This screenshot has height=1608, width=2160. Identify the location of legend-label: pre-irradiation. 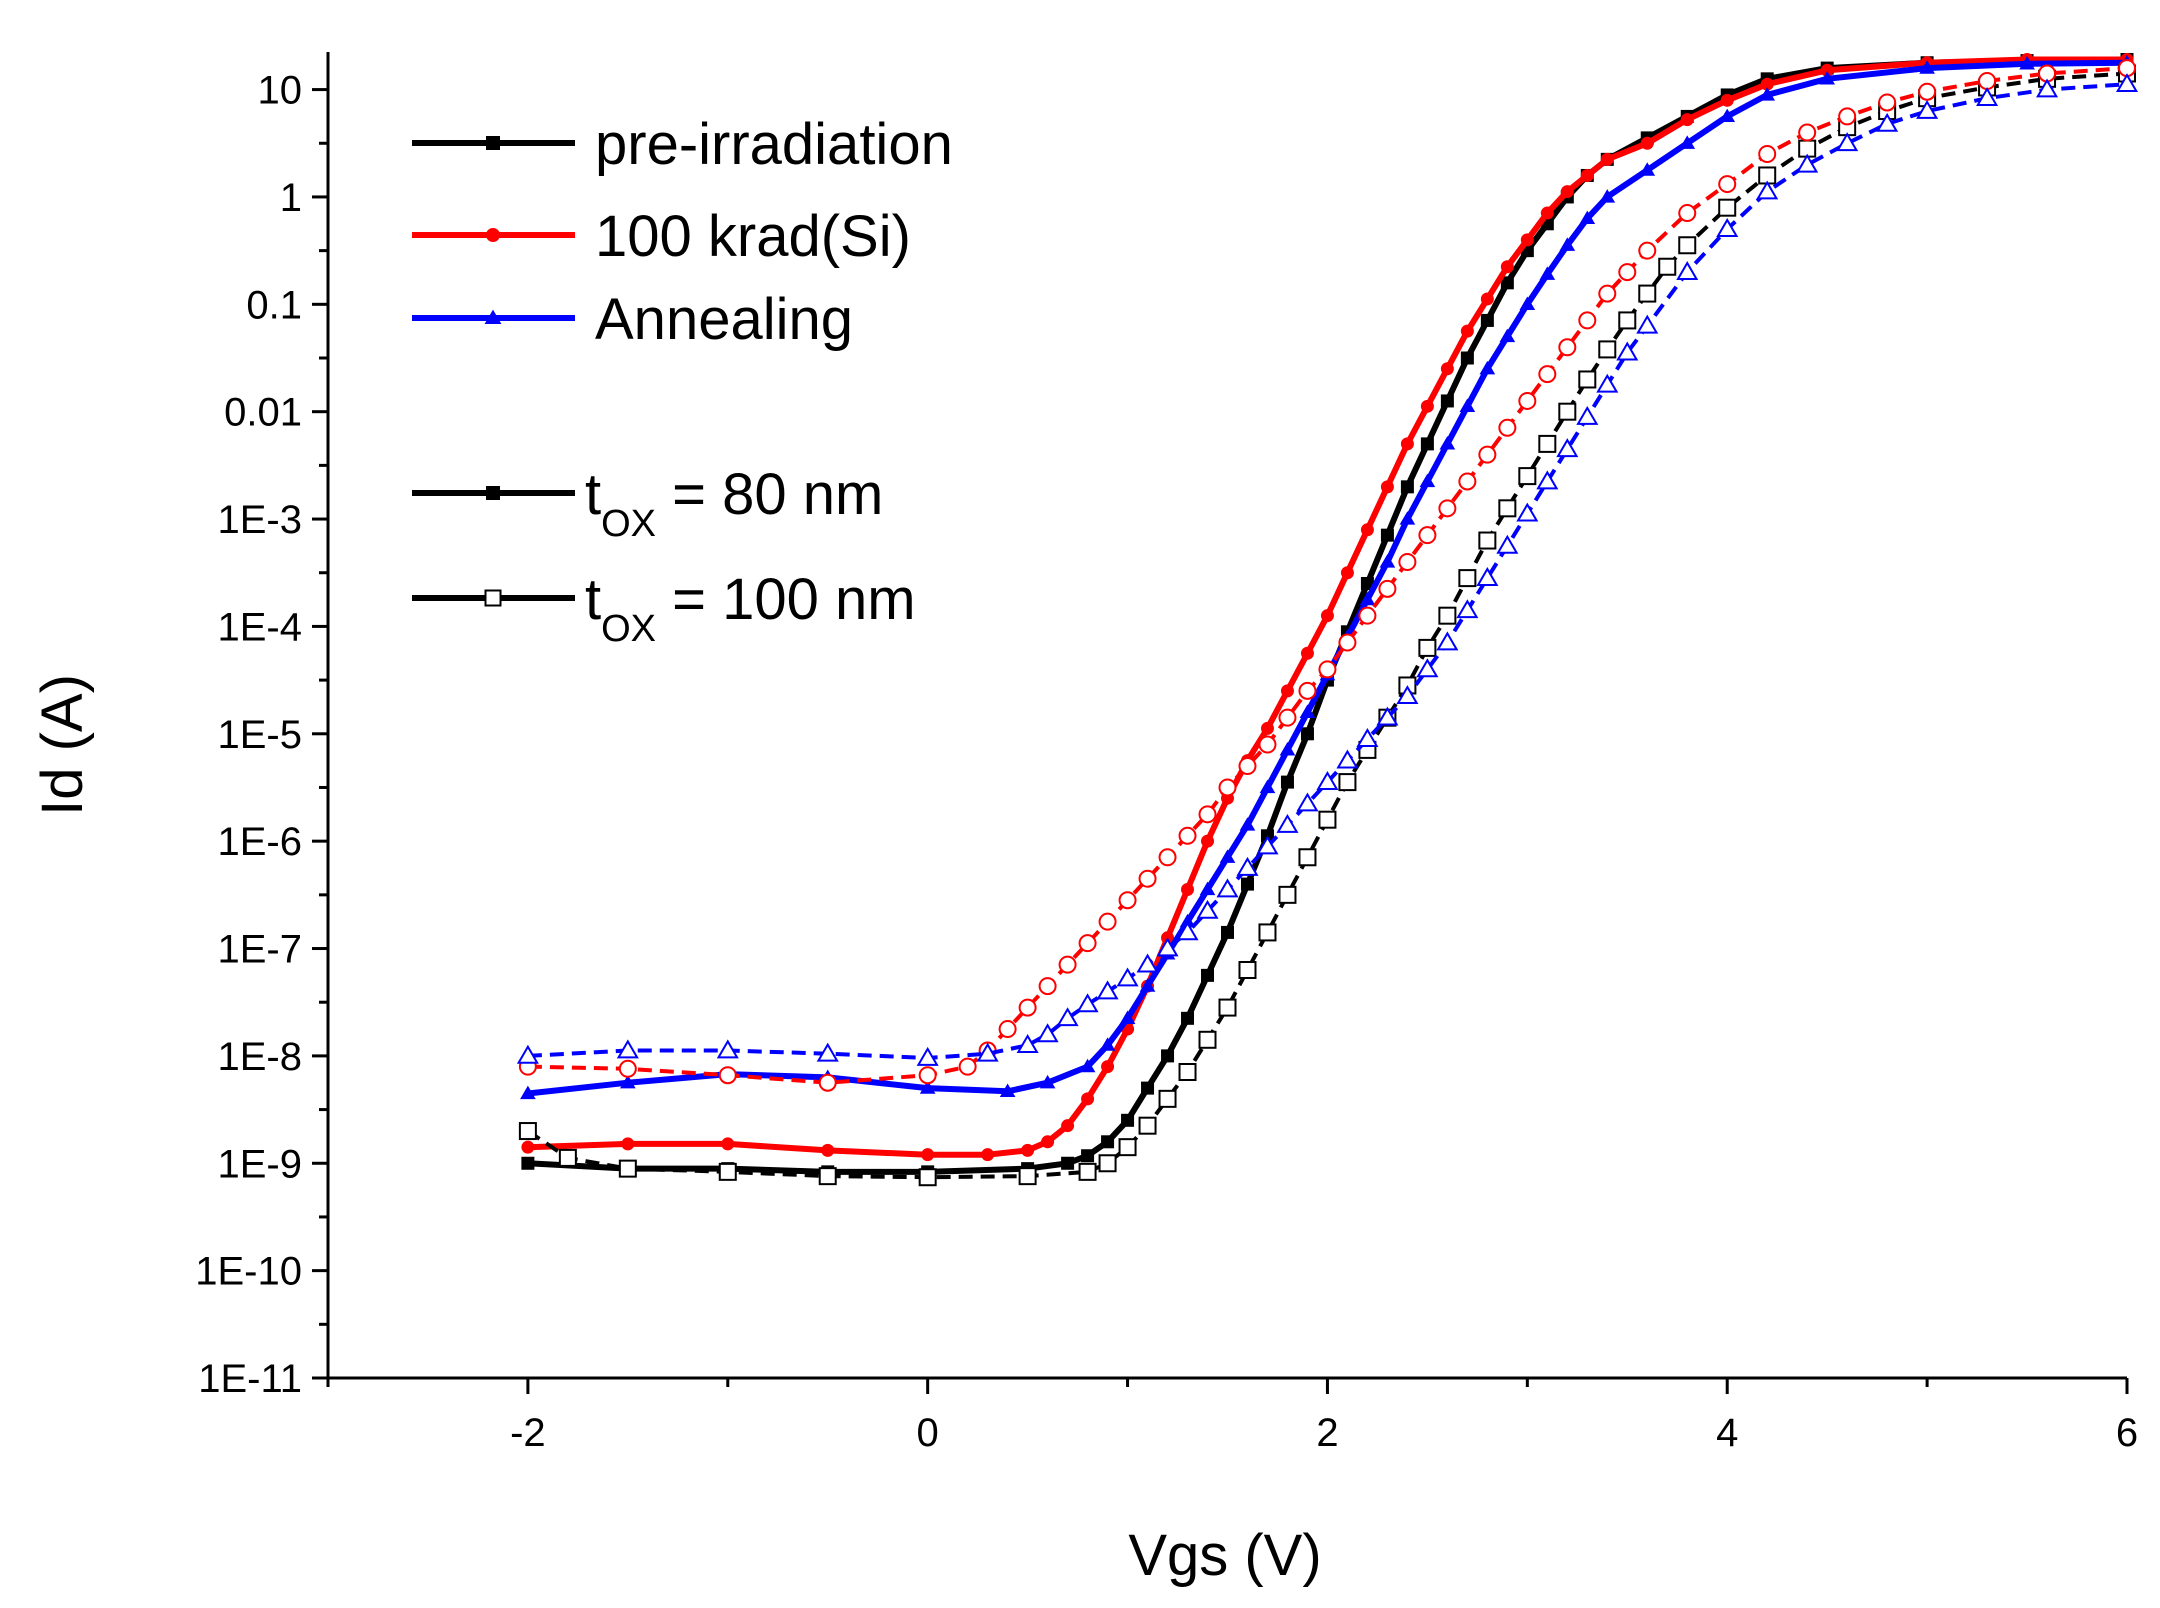
(774, 144).